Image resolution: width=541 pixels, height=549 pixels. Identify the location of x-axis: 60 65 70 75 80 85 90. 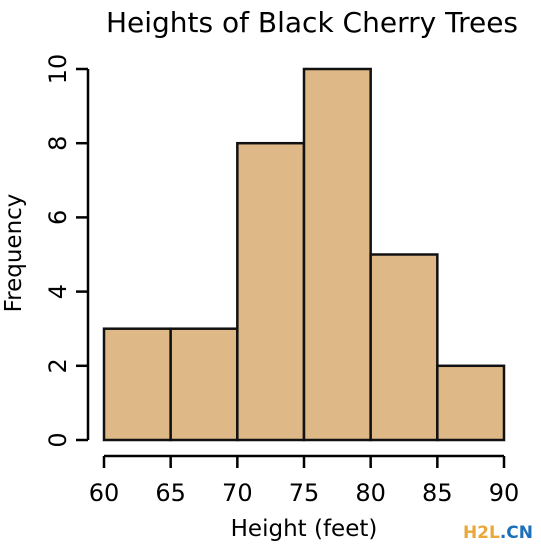
(304, 480).